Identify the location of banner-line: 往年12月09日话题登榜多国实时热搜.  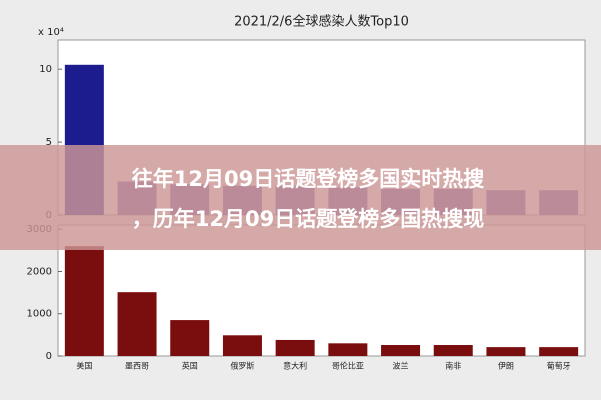
(308, 179).